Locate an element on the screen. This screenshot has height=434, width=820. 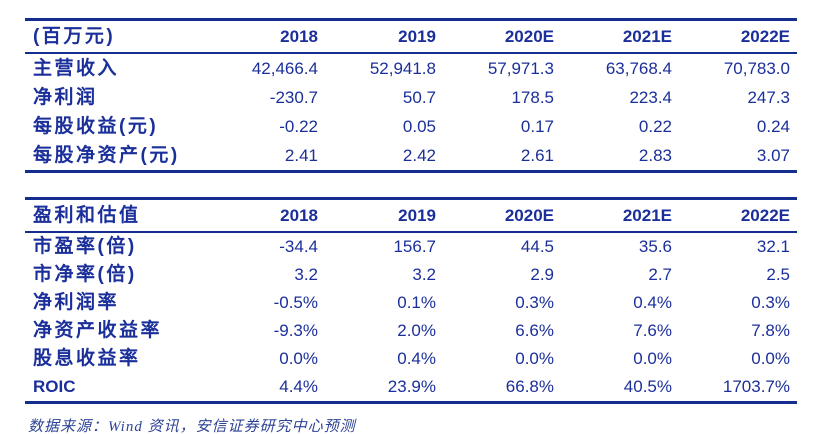
cell-value: 2.9 is located at coordinates (542, 274).